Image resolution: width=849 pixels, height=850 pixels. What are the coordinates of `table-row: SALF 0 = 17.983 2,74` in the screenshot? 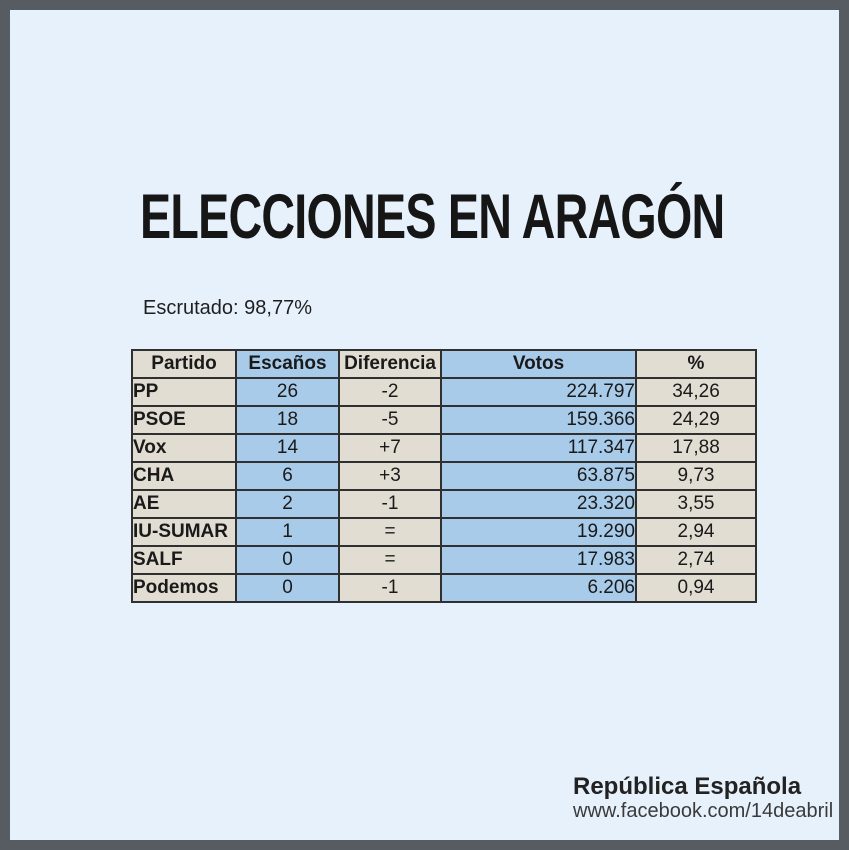 It's located at (444, 560).